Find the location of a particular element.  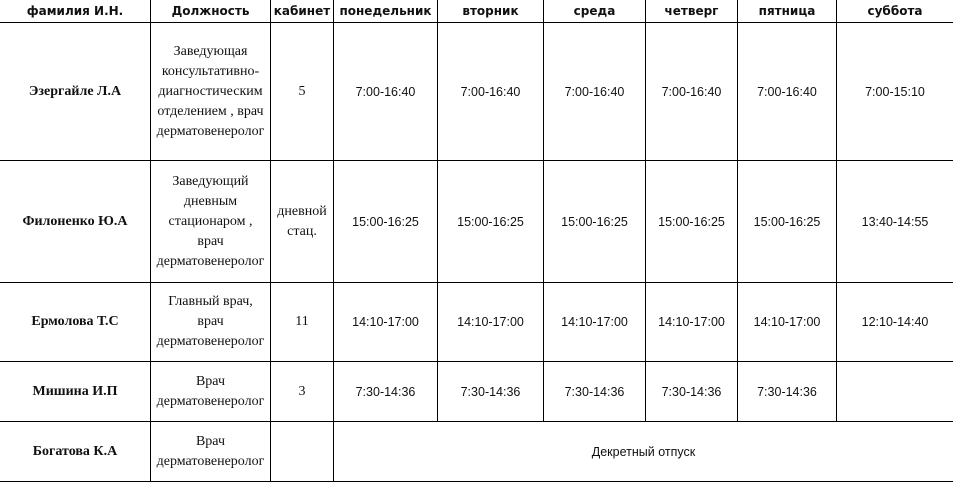

room-cell: 5 is located at coordinates (302, 92).